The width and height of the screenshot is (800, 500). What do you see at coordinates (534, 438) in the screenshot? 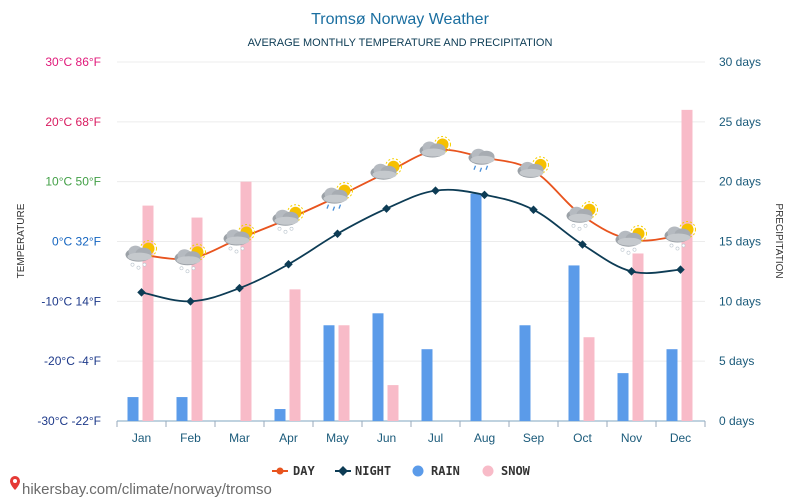
I see `x-tick-label: Sep` at bounding box center [534, 438].